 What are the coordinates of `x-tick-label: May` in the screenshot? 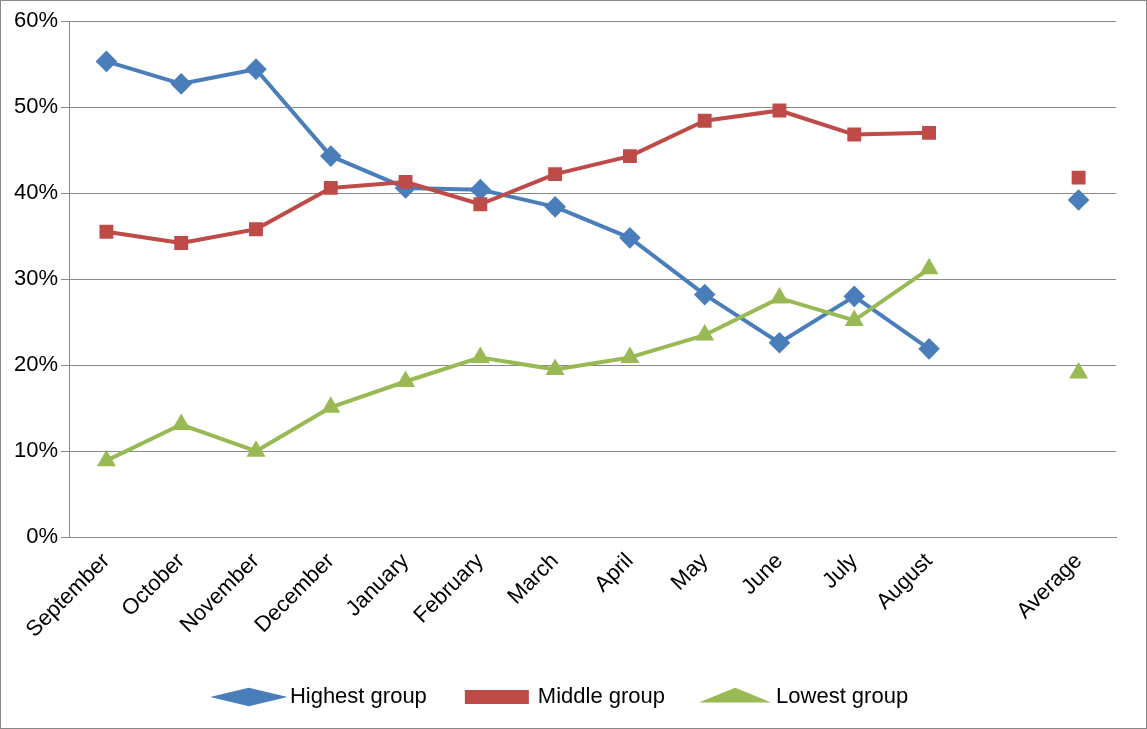 It's located at (689, 571).